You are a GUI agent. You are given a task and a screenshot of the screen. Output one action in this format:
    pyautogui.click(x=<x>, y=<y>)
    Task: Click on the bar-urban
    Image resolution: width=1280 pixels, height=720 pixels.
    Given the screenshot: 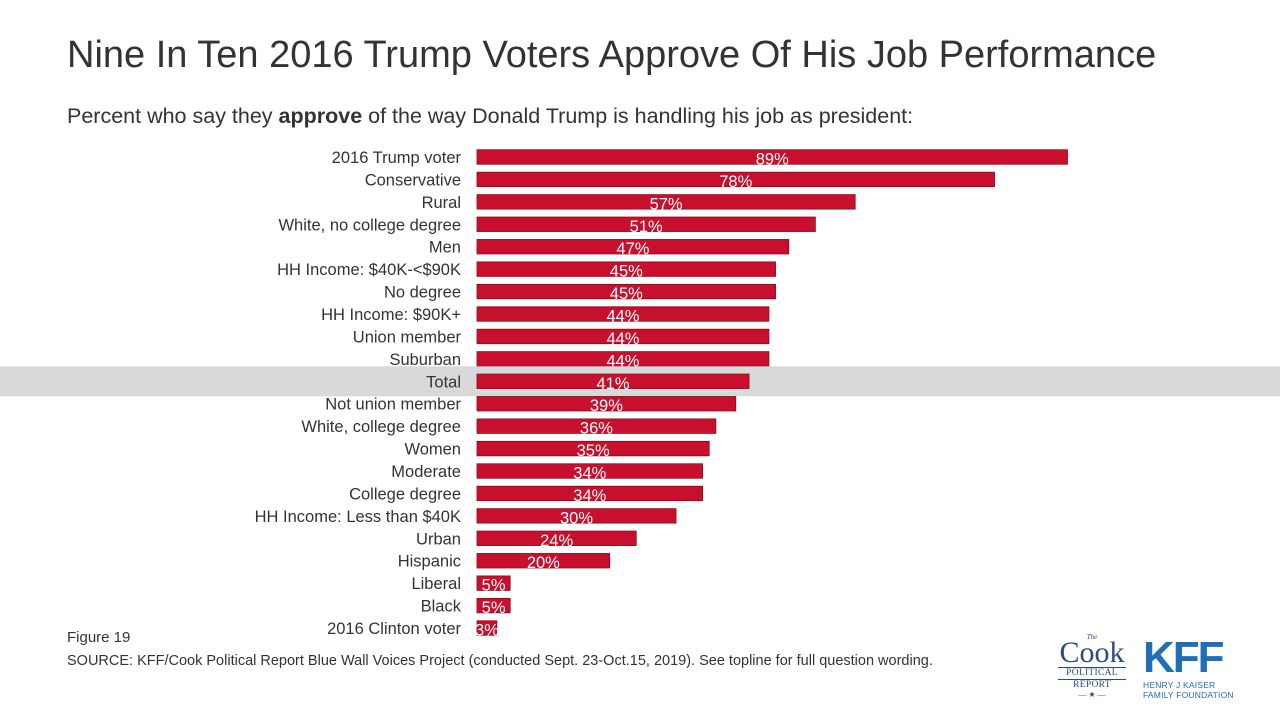 What is the action you would take?
    pyautogui.click(x=556, y=538)
    